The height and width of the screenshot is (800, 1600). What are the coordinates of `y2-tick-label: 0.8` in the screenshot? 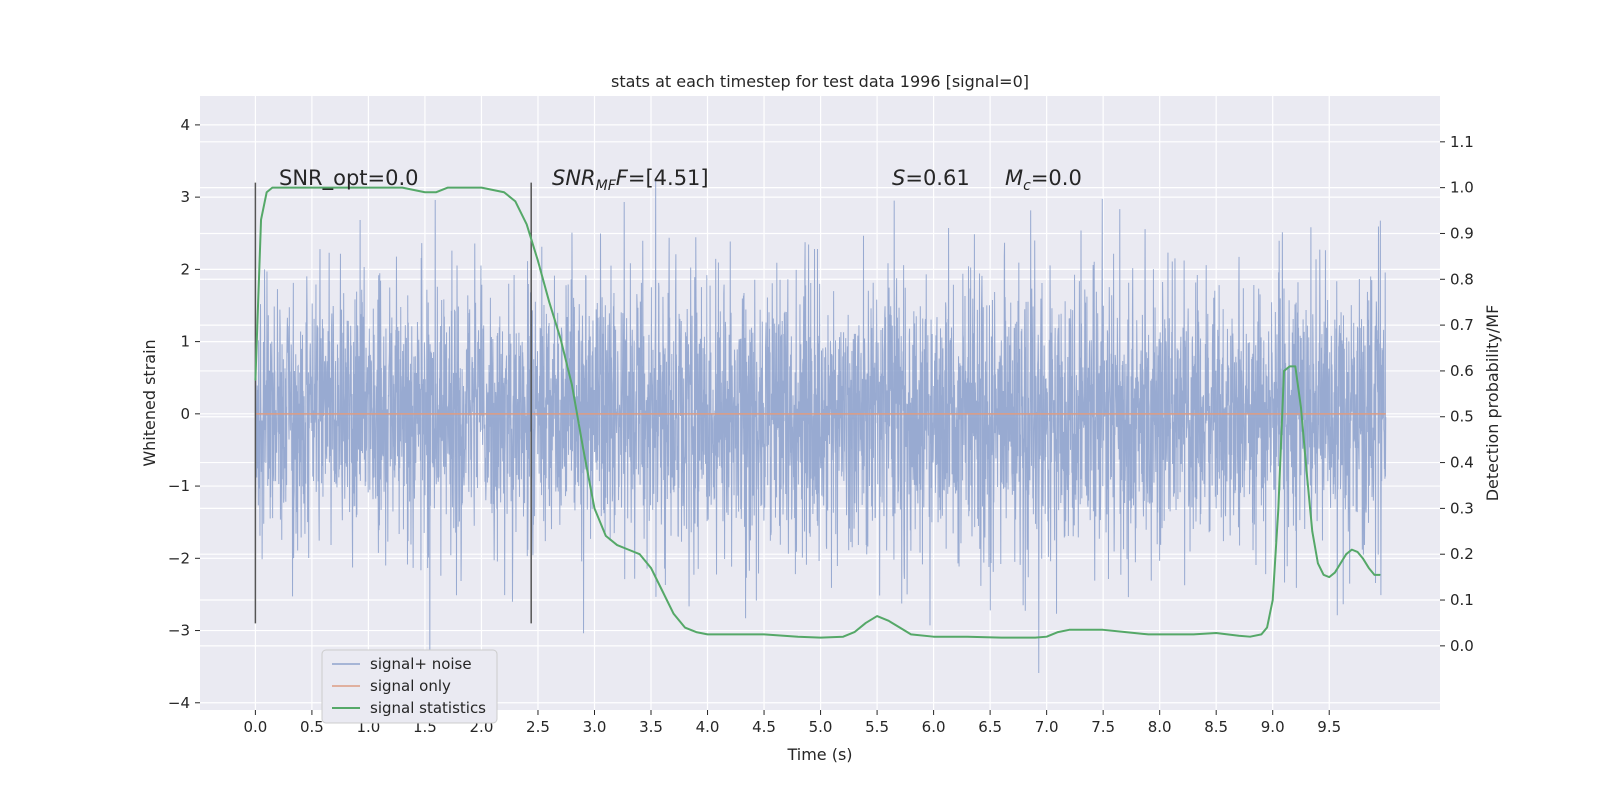 It's located at (1462, 279).